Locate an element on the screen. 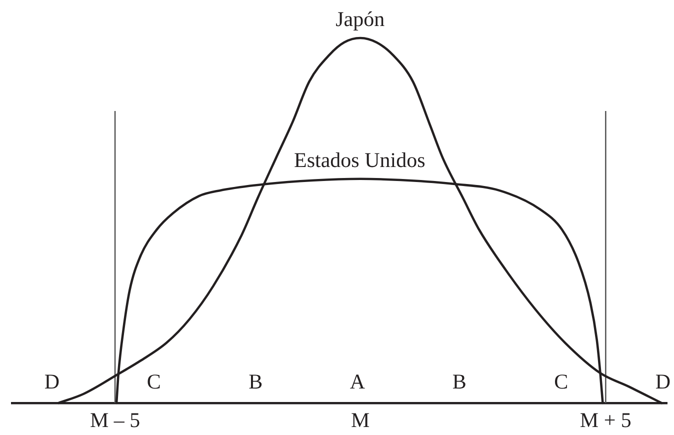  x-tick-label: M is located at coordinates (360, 420).